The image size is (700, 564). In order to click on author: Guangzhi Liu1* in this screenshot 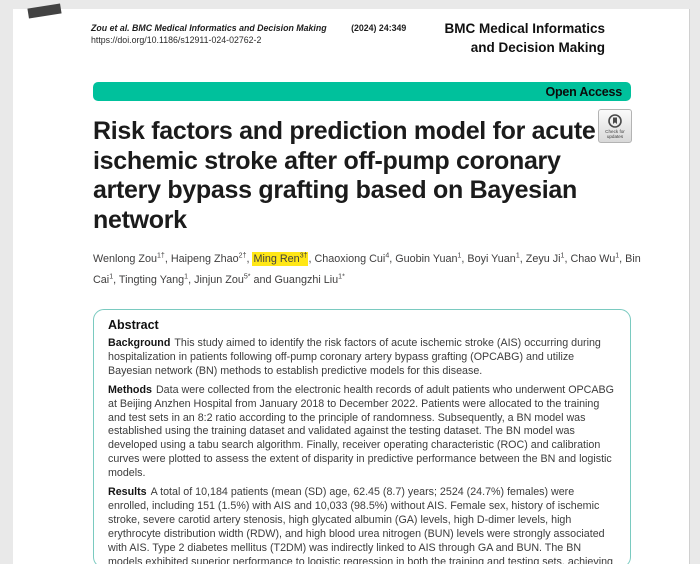, I will do `click(309, 279)`.